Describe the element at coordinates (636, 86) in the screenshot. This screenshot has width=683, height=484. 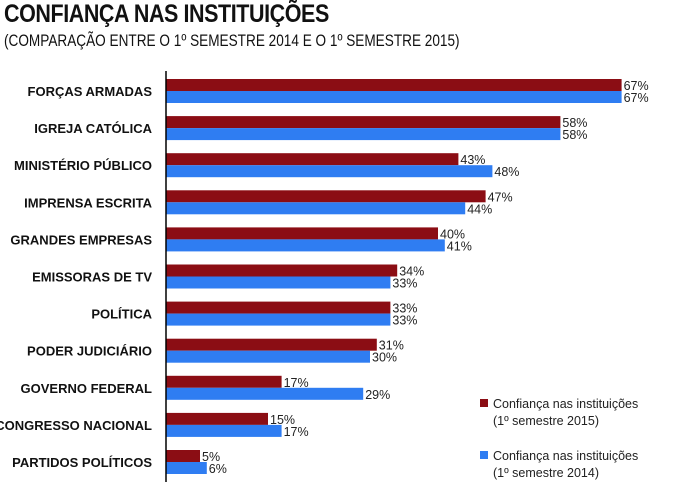
I see `value-label-2015: 67%` at that location.